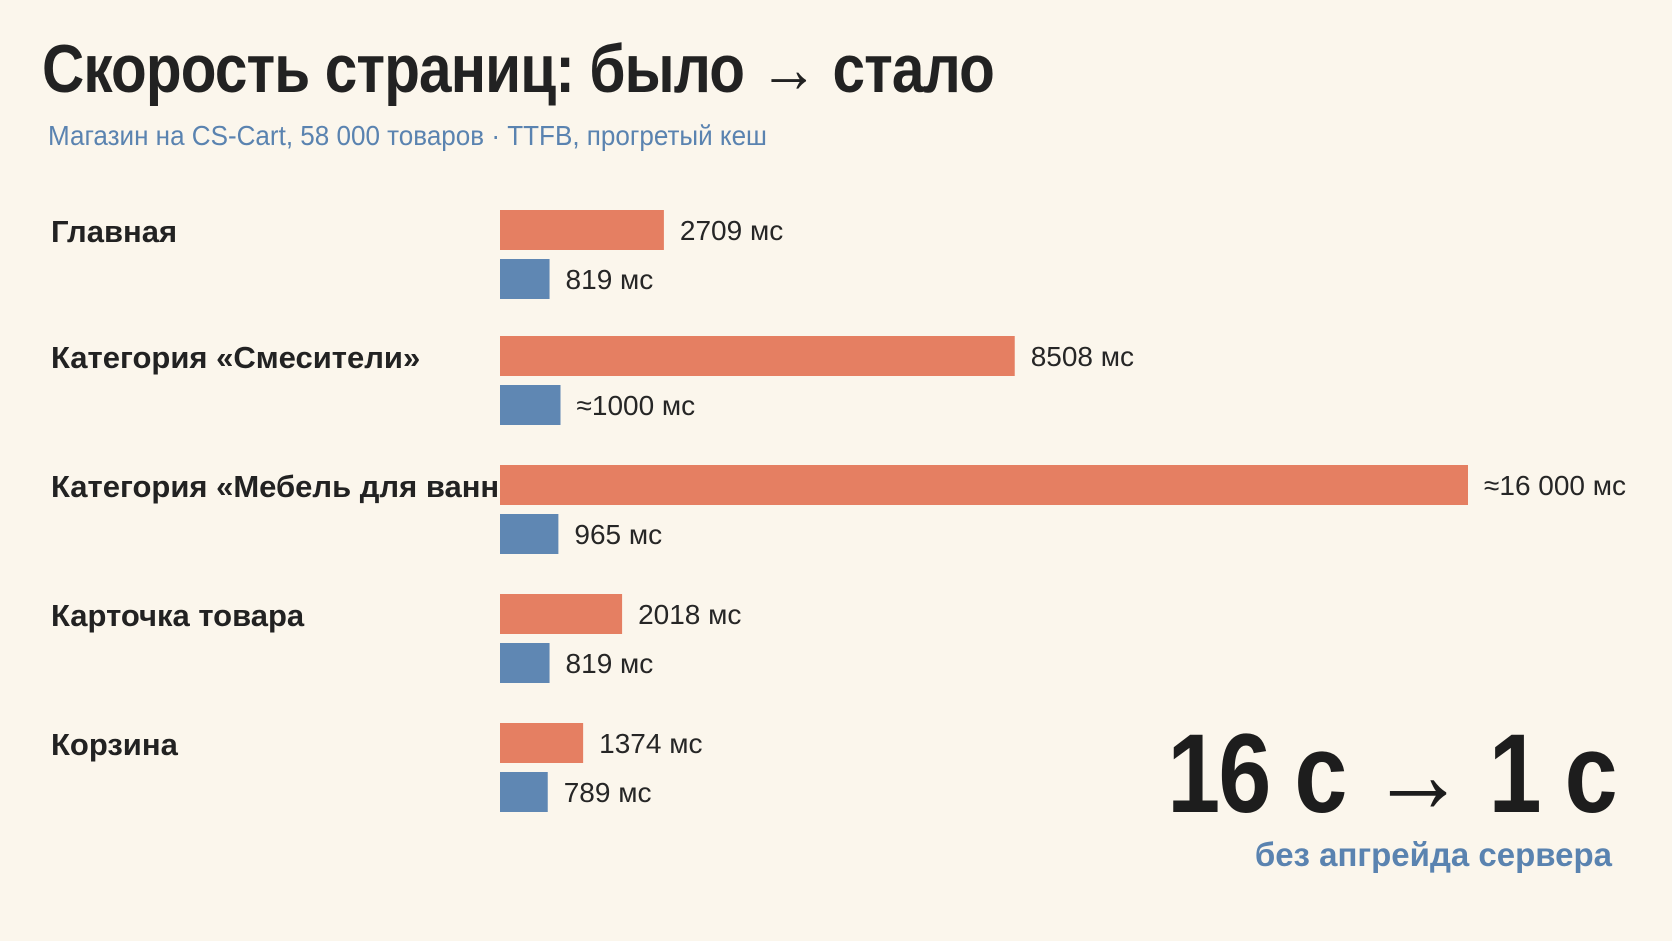  Describe the element at coordinates (115, 744) in the screenshot. I see `category-label-cart: Корзина` at that location.